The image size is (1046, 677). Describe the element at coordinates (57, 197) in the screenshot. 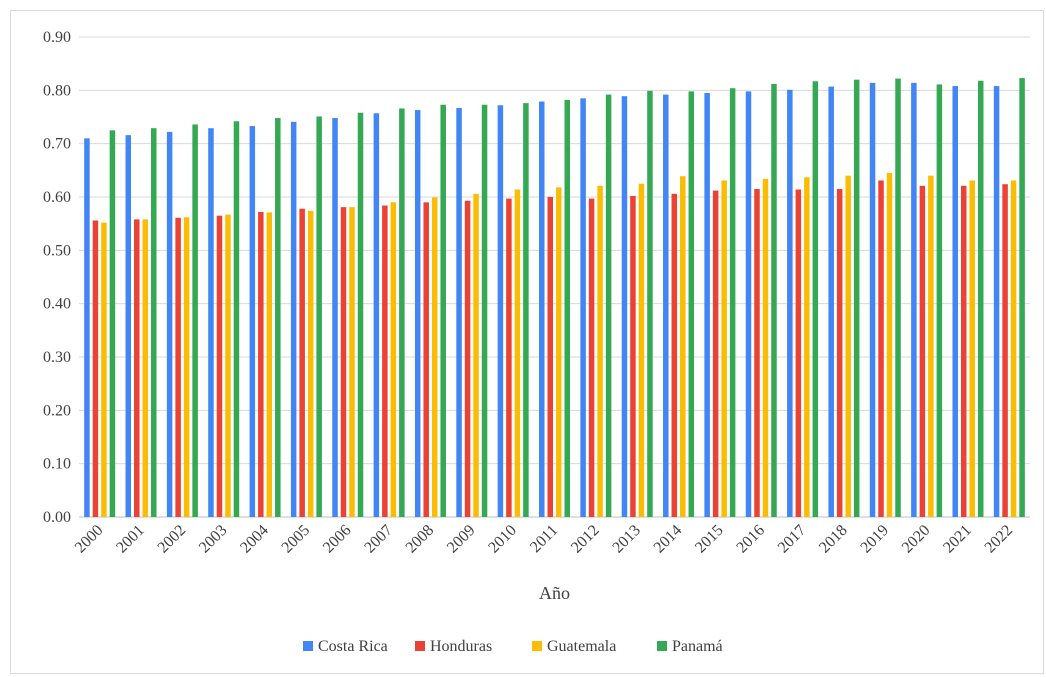

I see `y-tick-label: 0.60` at that location.